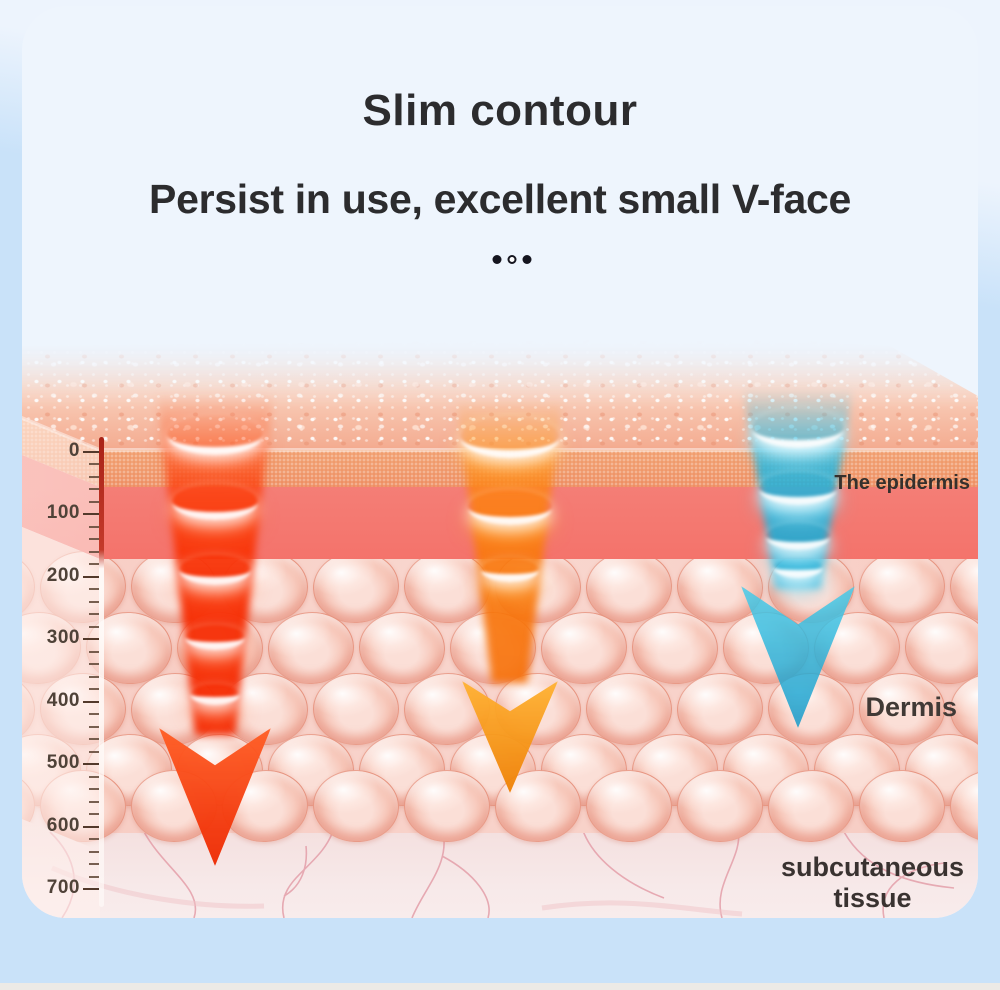 Image resolution: width=1000 pixels, height=990 pixels. What do you see at coordinates (63, 825) in the screenshot?
I see `ruler-tick-label: 600` at bounding box center [63, 825].